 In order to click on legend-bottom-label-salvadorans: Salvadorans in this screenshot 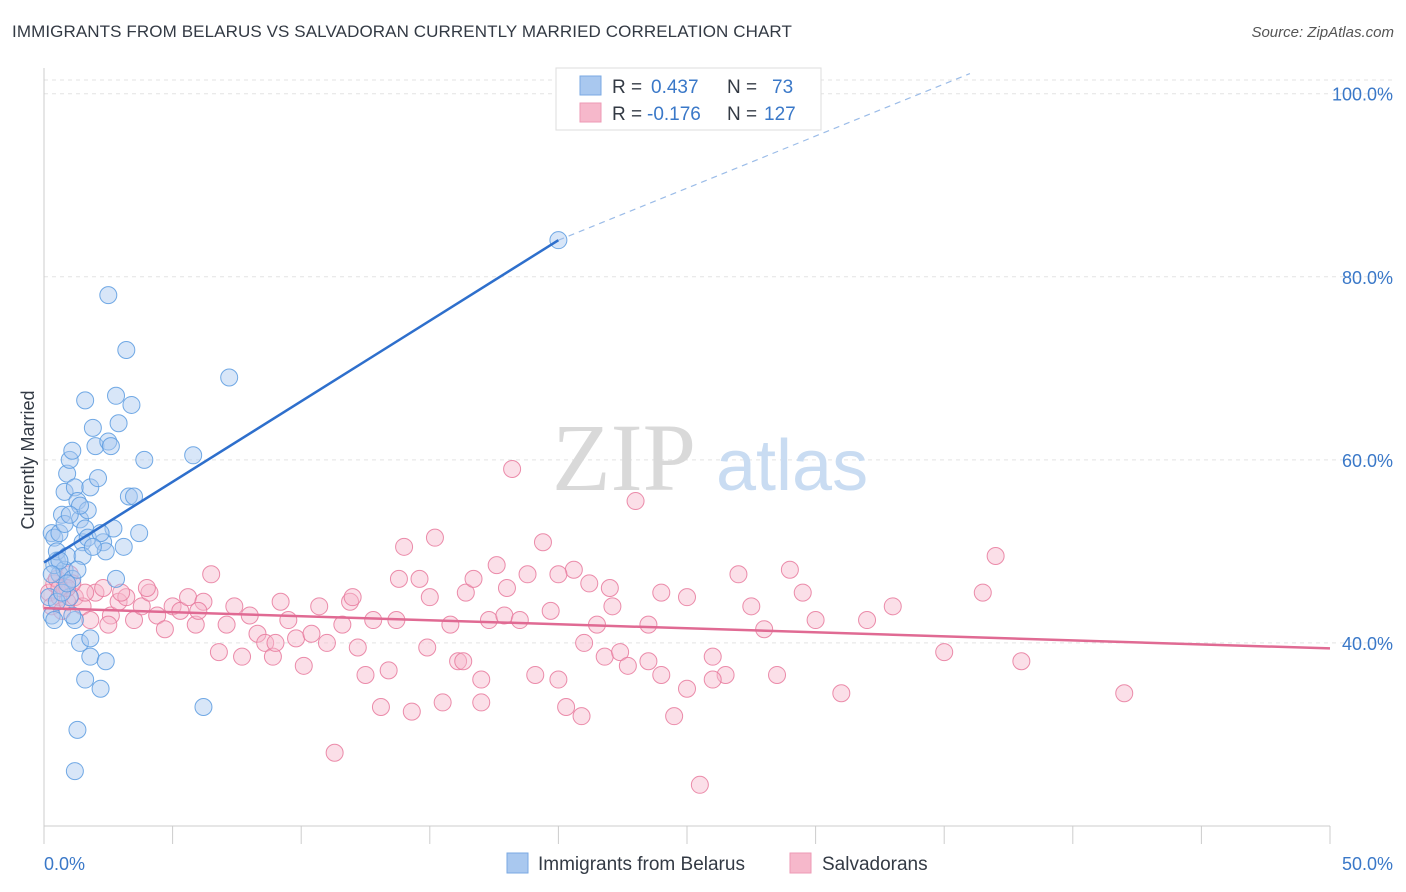, I will do `click(875, 864)`.